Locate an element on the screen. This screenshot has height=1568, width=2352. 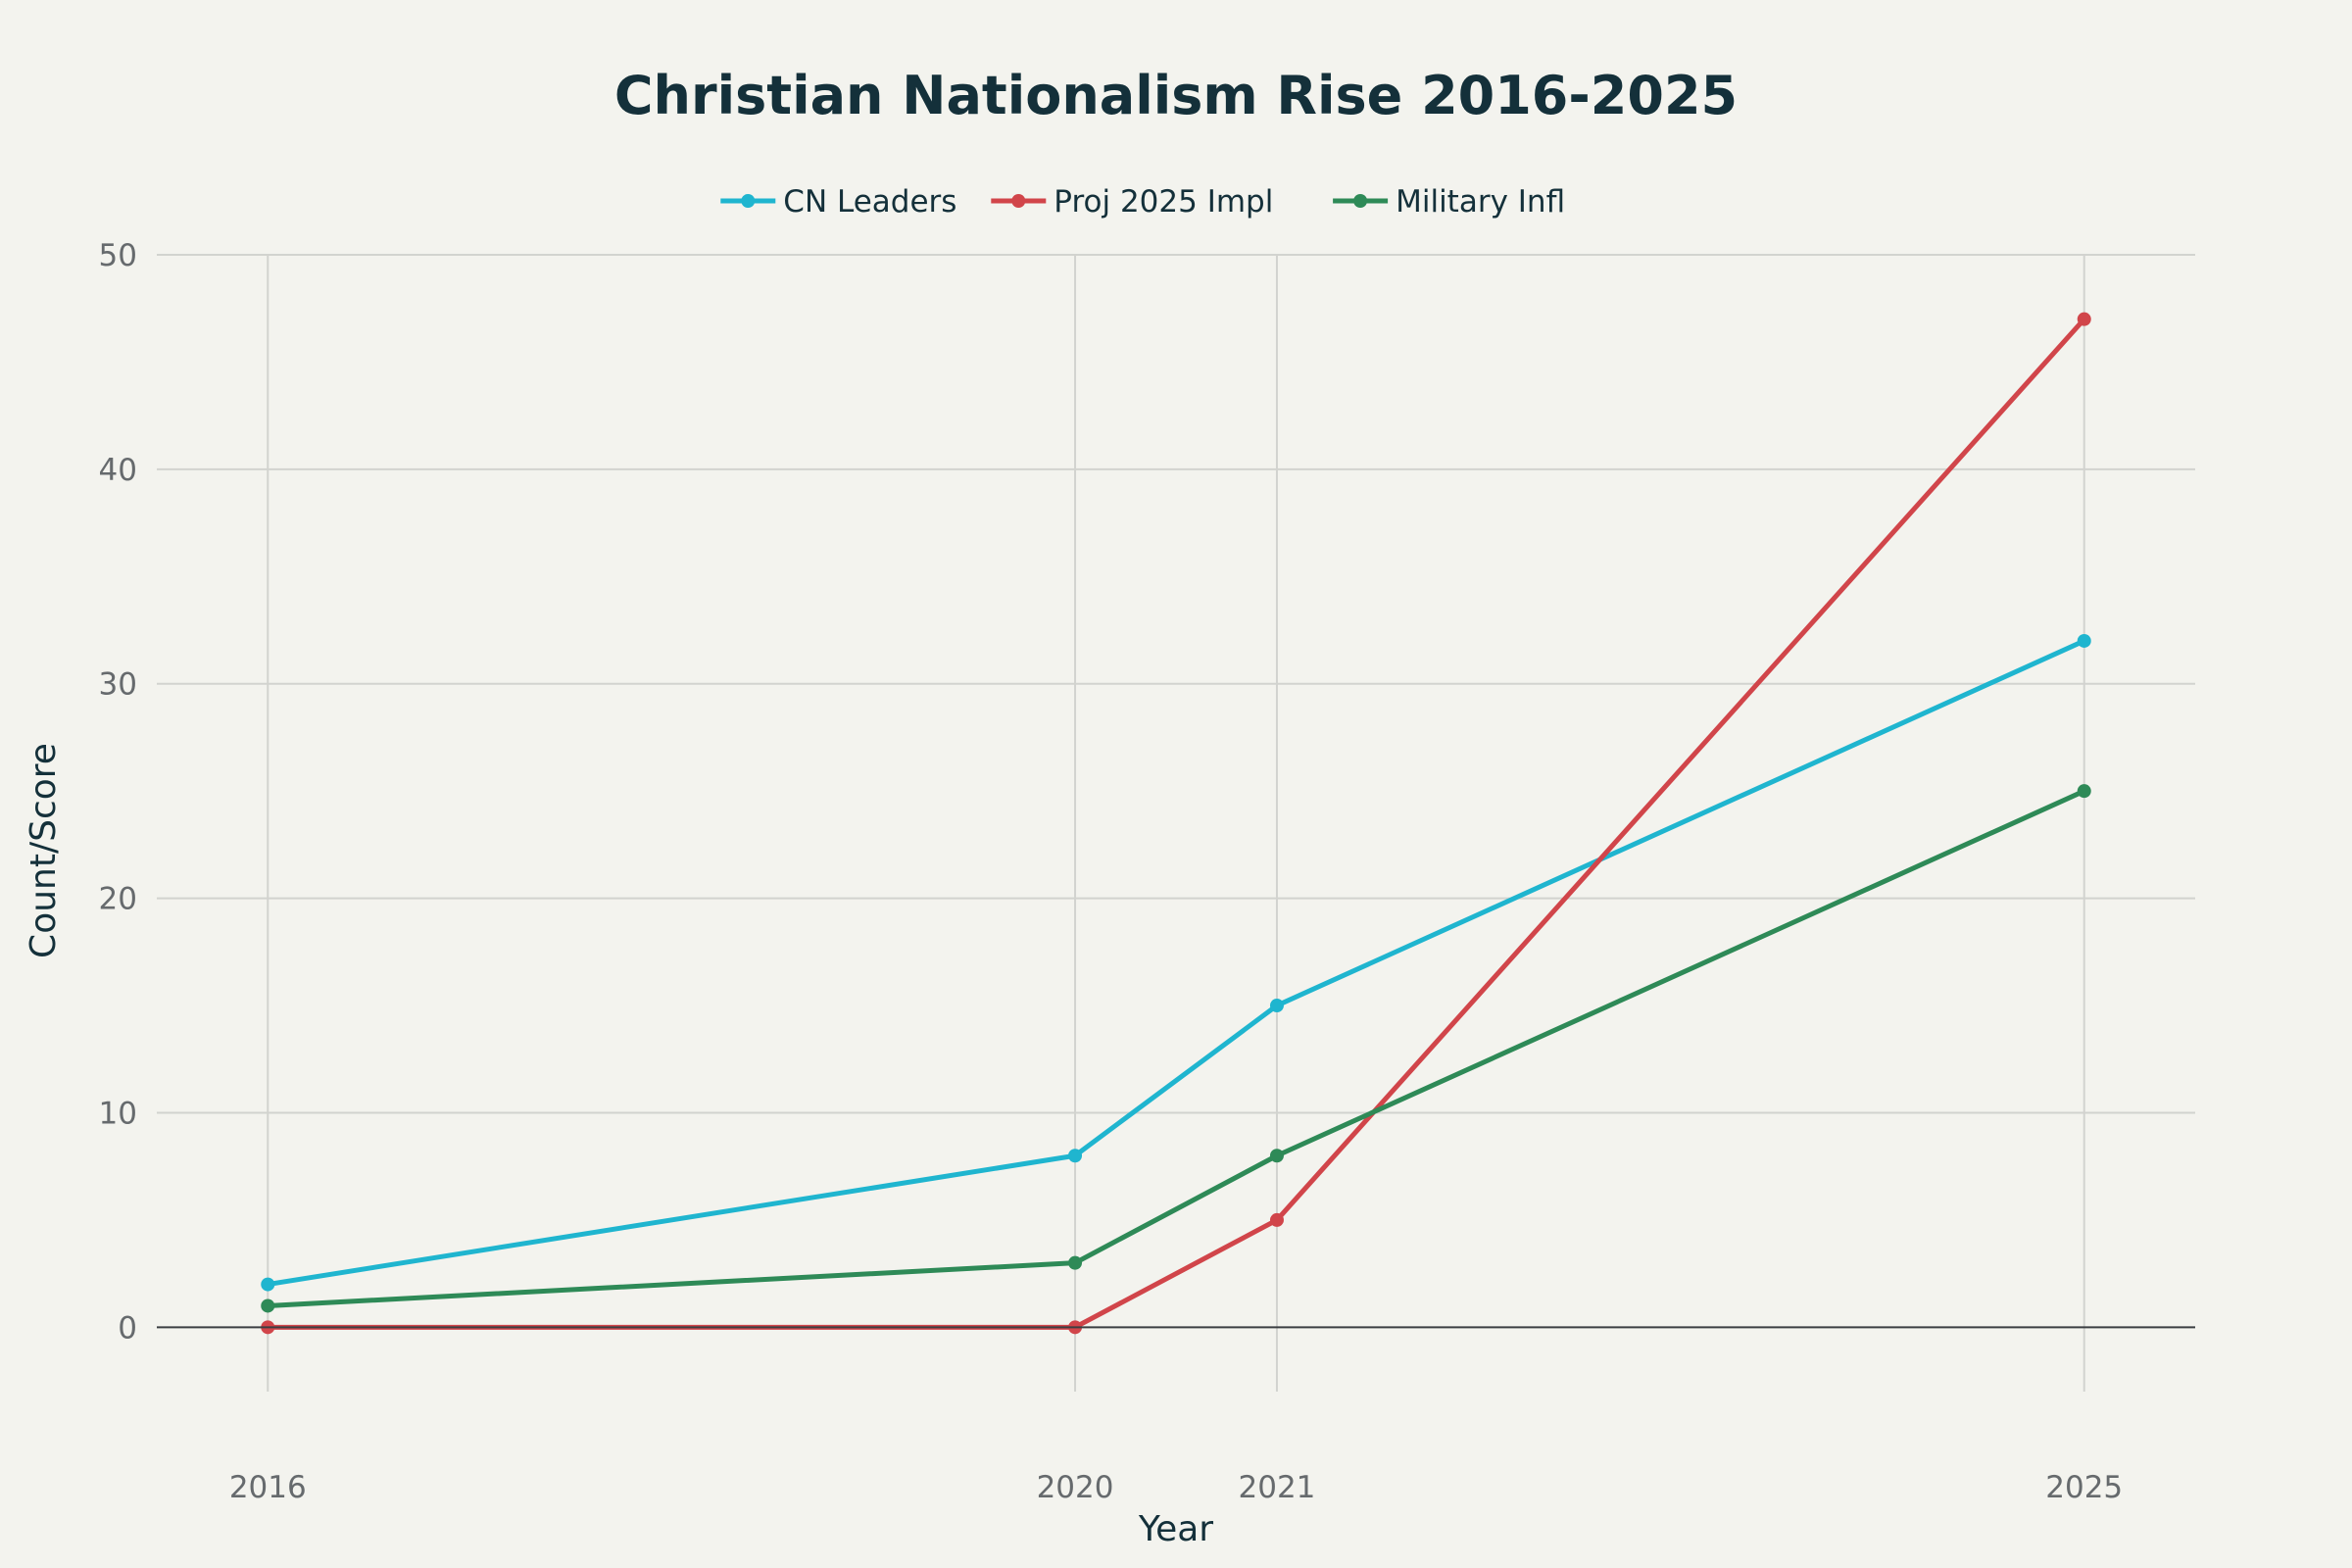
legend-item: CN Leaders is located at coordinates (838, 202).